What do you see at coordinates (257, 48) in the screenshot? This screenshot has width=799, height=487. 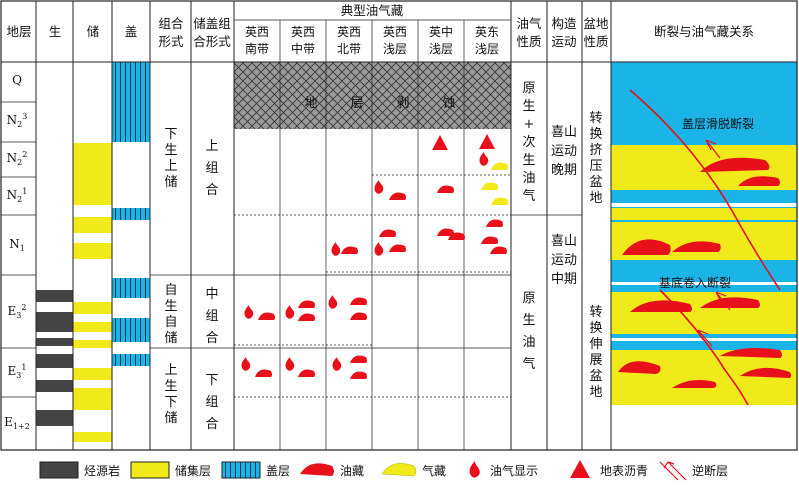 I see `sub-column-header: 南带` at bounding box center [257, 48].